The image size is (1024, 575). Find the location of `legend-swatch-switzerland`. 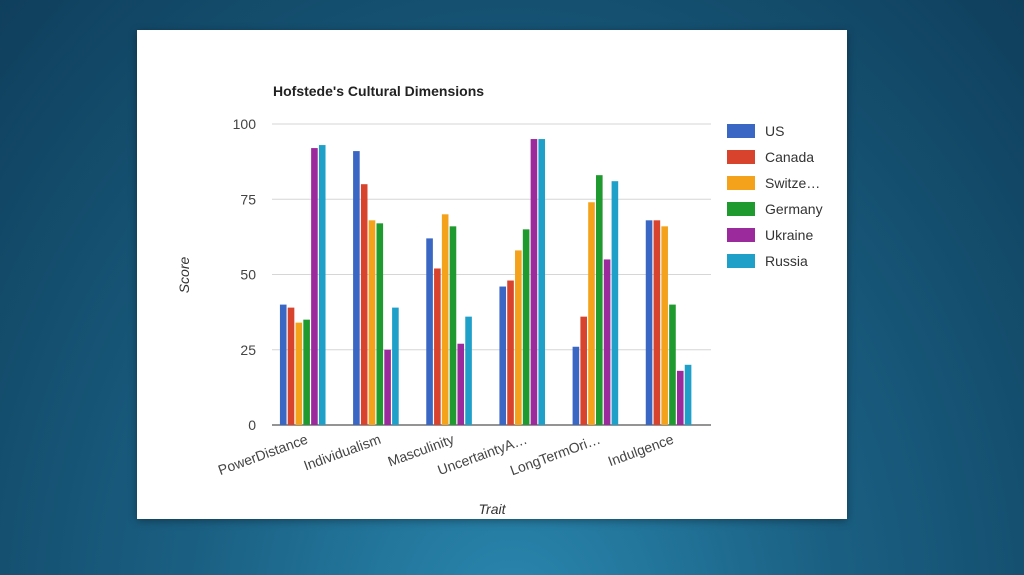

legend-swatch-switzerland is located at coordinates (741, 183).